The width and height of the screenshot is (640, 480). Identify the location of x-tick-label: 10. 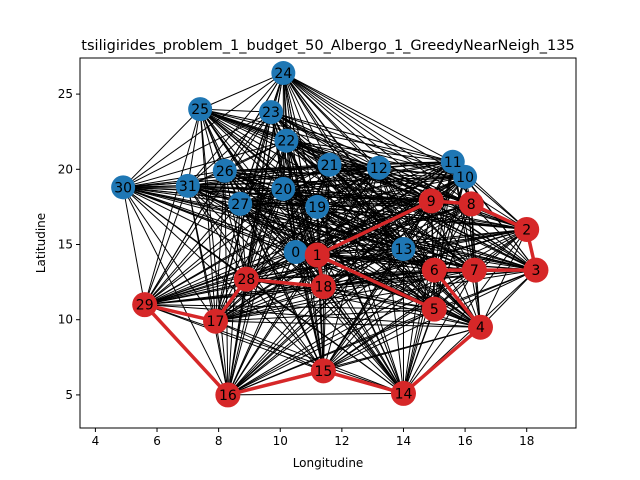
(280, 441).